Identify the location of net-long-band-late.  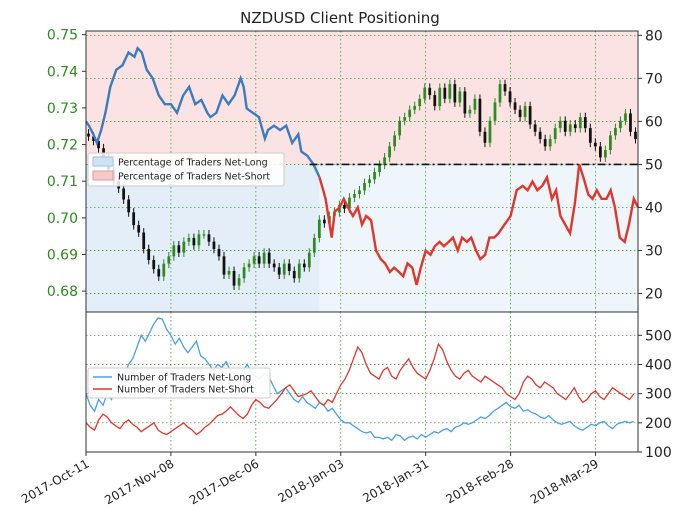
(478, 238).